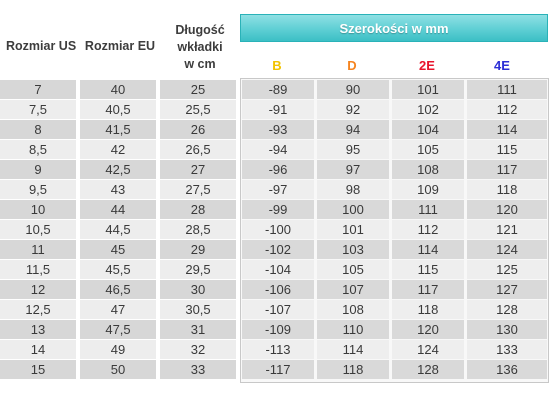 The height and width of the screenshot is (400, 550). Describe the element at coordinates (38, 129) in the screenshot. I see `cell-us: 8` at that location.